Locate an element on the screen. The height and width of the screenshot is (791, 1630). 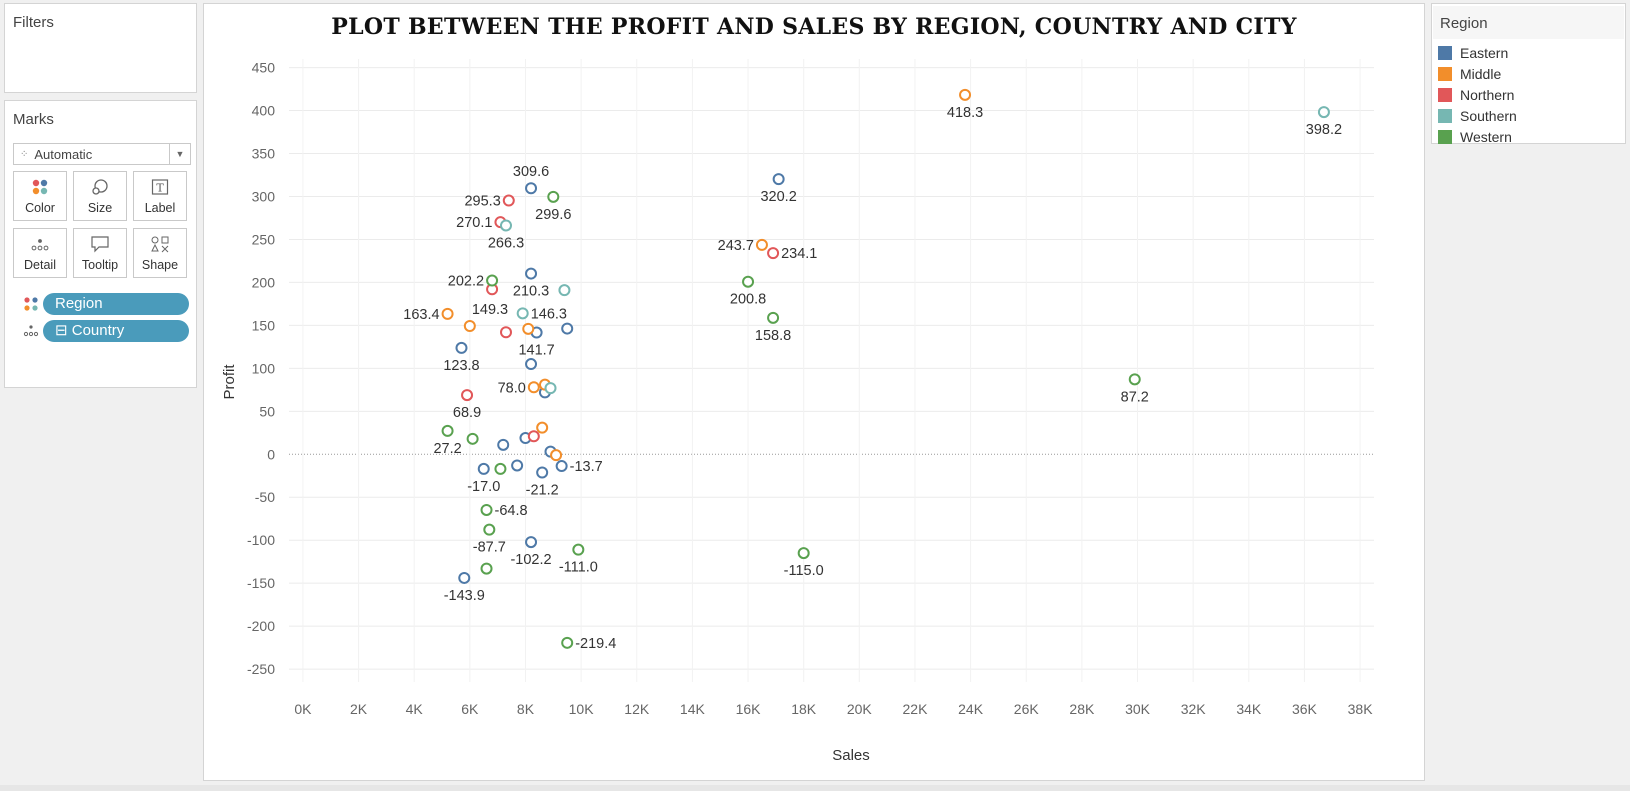
sheet-tab-strip is located at coordinates (815, 788).